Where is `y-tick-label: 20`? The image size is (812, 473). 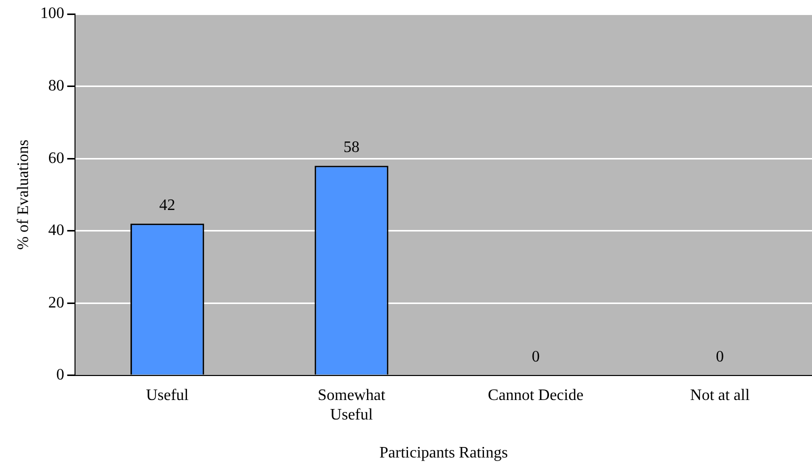 y-tick-label: 20 is located at coordinates (56, 303).